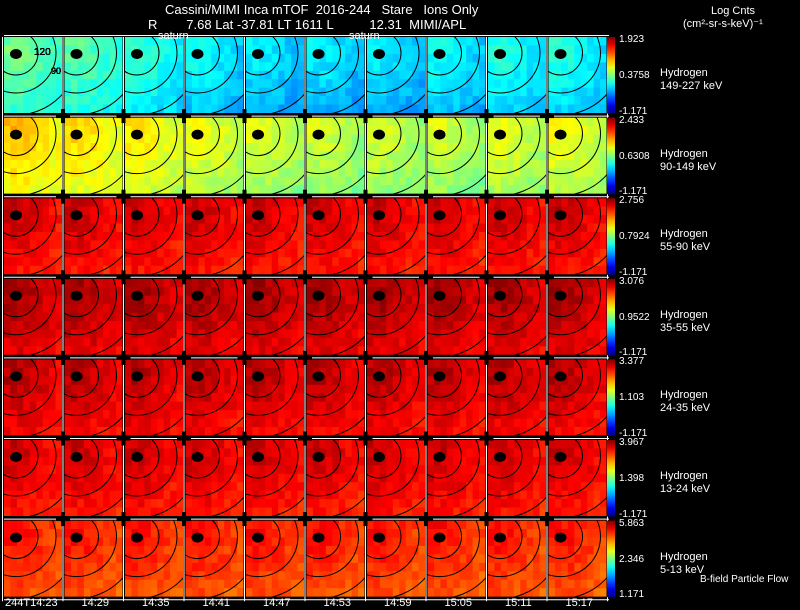 This screenshot has width=800, height=610. Describe the element at coordinates (156, 603) in the screenshot. I see `time-label: 14:35` at that location.